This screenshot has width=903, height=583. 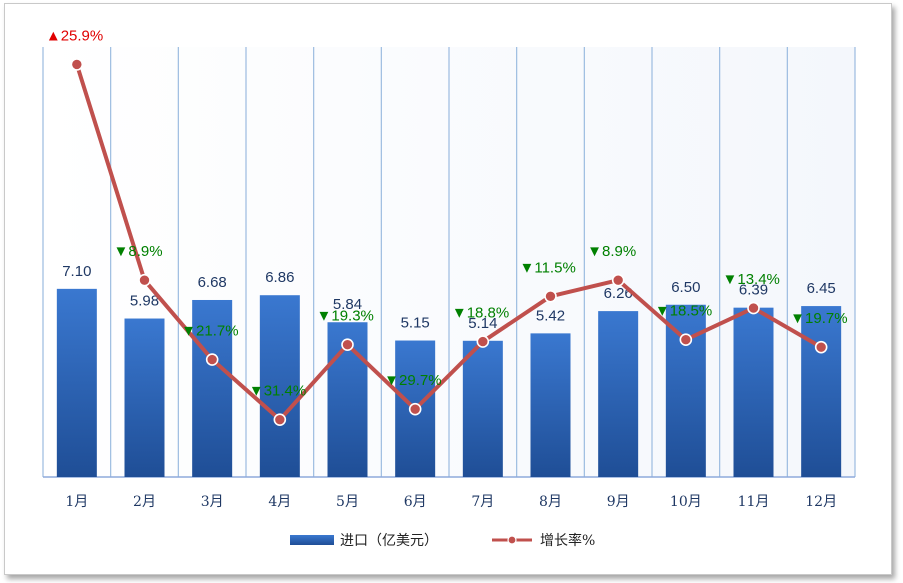 I want to click on x-tick-label: 10月, so click(x=686, y=502).